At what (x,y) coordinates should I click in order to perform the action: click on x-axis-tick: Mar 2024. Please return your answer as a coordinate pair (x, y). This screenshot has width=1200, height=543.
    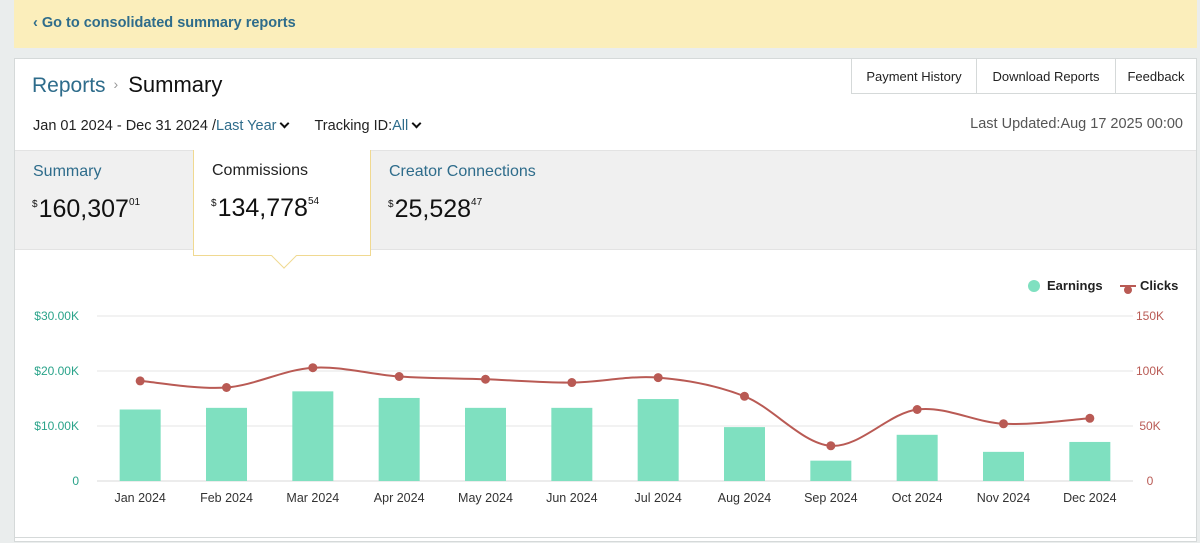
    Looking at the image, I should click on (312, 498).